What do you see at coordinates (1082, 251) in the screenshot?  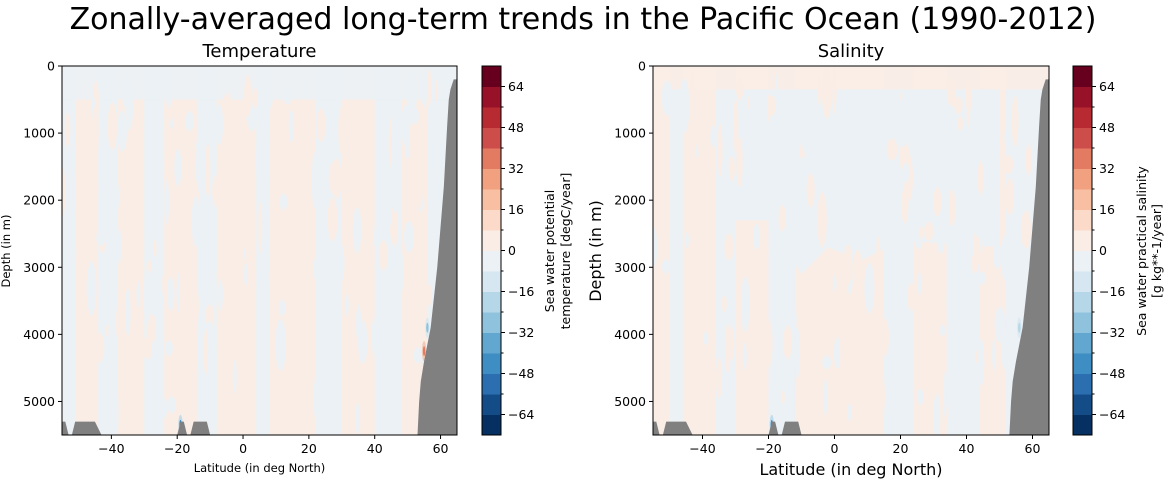 I see `salinity-colorbar` at bounding box center [1082, 251].